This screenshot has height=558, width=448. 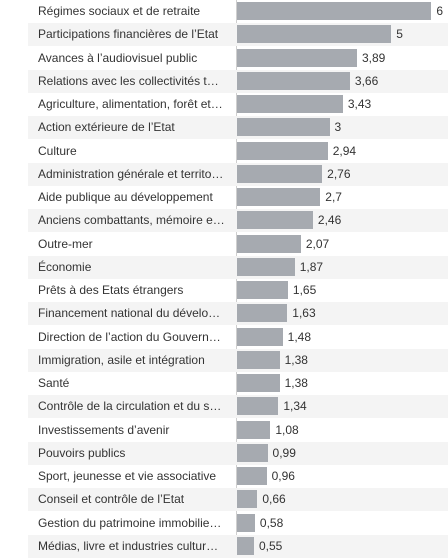 What do you see at coordinates (274, 499) in the screenshot?
I see `value-label: 0,66` at bounding box center [274, 499].